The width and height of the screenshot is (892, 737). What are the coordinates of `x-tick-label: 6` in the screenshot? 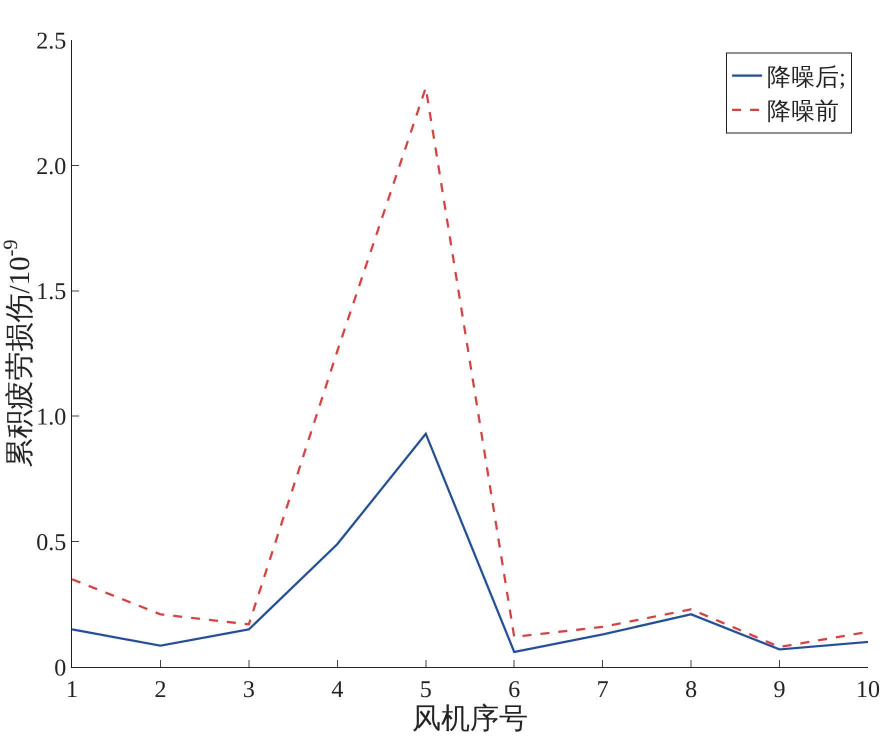 It's located at (514, 689).